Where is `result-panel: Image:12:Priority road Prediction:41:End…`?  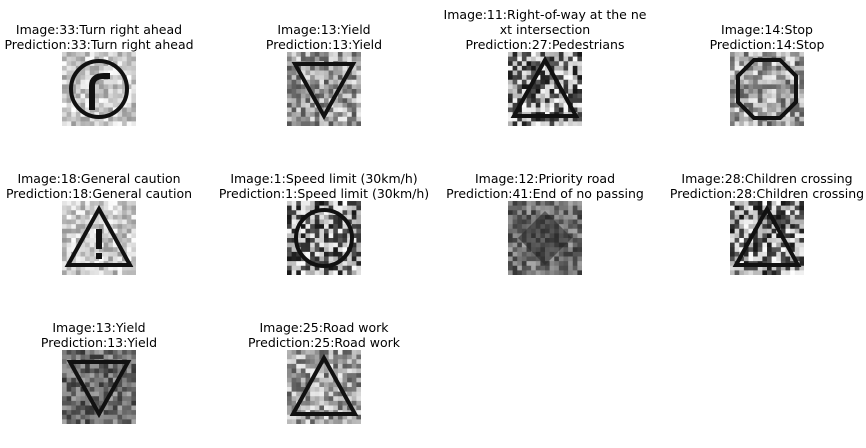 result-panel: Image:12:Priority road Prediction:41:End… is located at coordinates (545, 209).